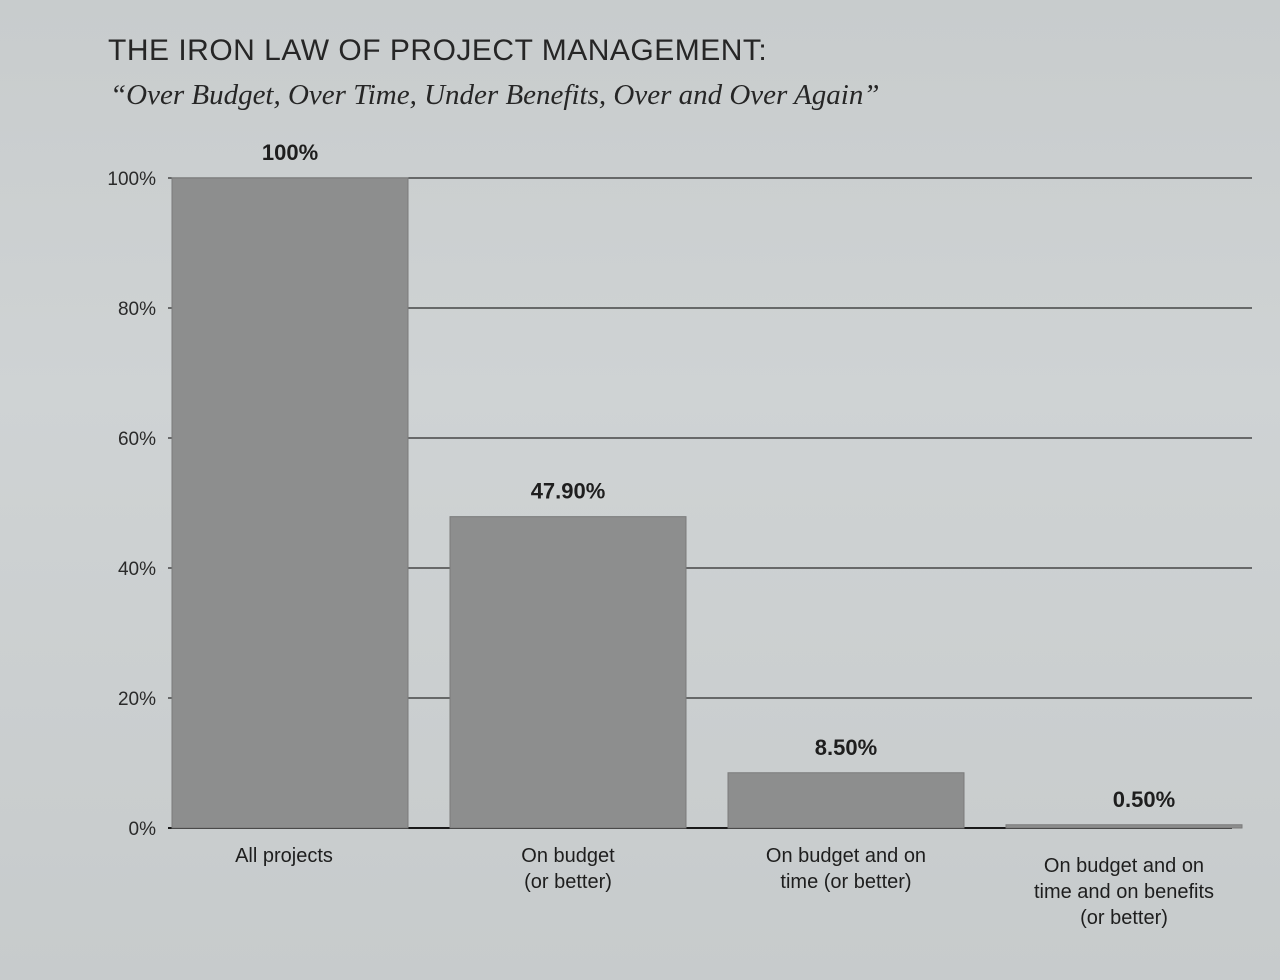 This screenshot has height=980, width=1280. I want to click on chart-title: THE IRON LAW OF PROJECT MANAGEMENT:, so click(437, 50).